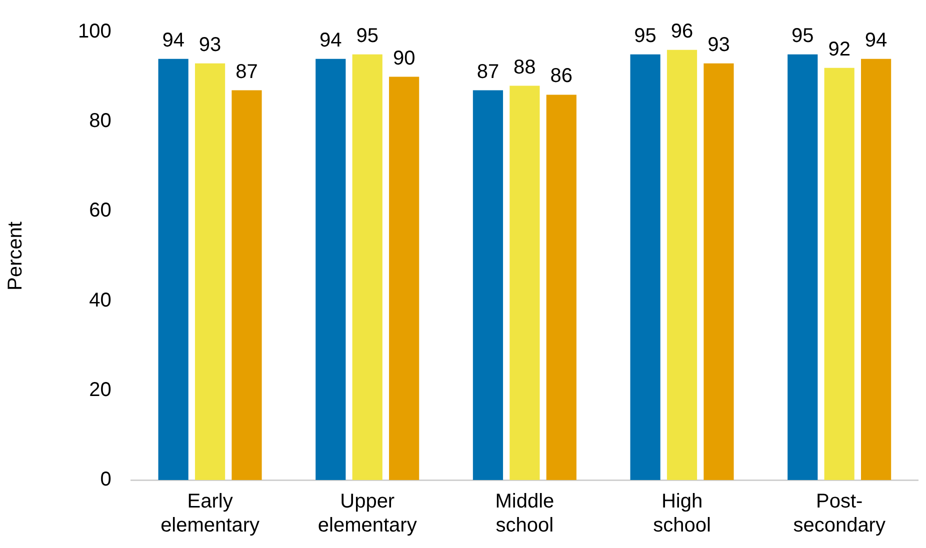 The width and height of the screenshot is (926, 548). What do you see at coordinates (839, 513) in the screenshot?
I see `x-tick-label: Post-secondary` at bounding box center [839, 513].